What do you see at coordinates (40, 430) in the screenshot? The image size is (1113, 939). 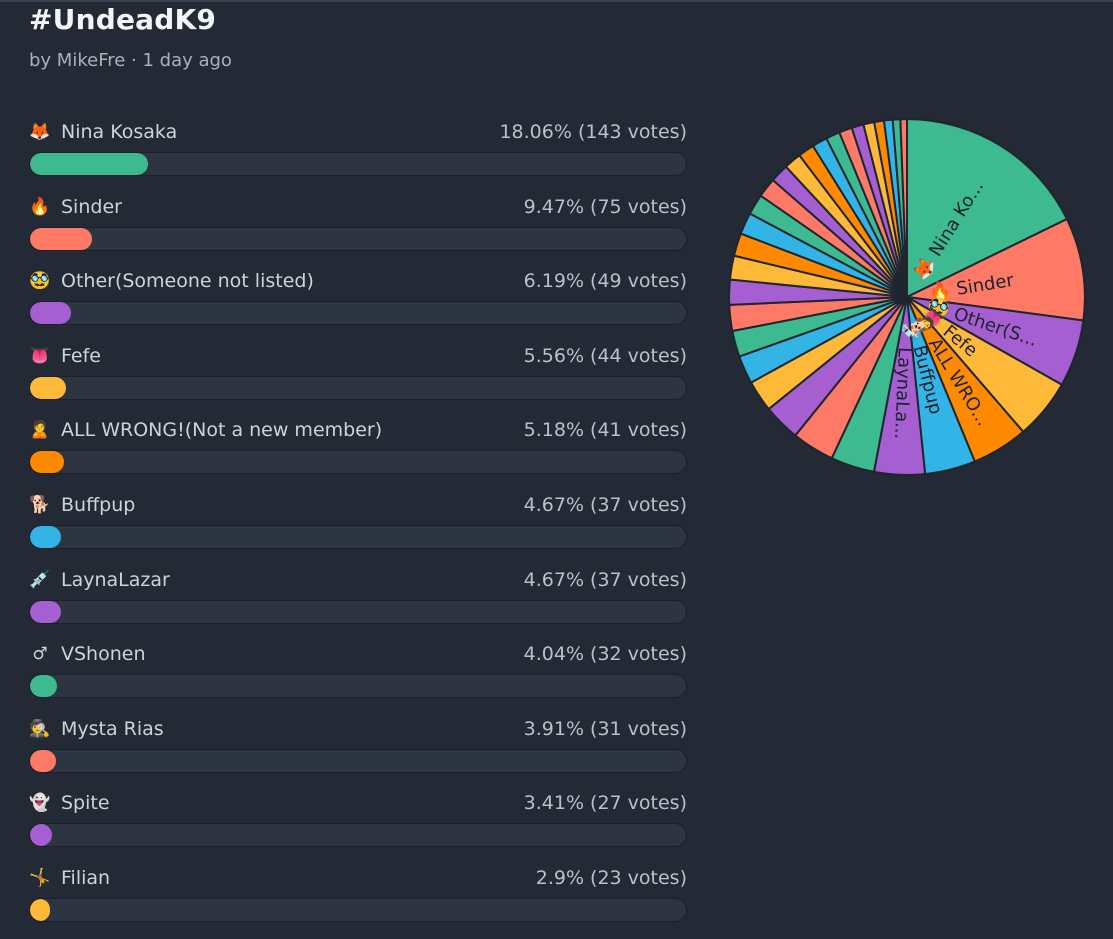 I see `poll-option-emoji-icon: 🙎` at bounding box center [40, 430].